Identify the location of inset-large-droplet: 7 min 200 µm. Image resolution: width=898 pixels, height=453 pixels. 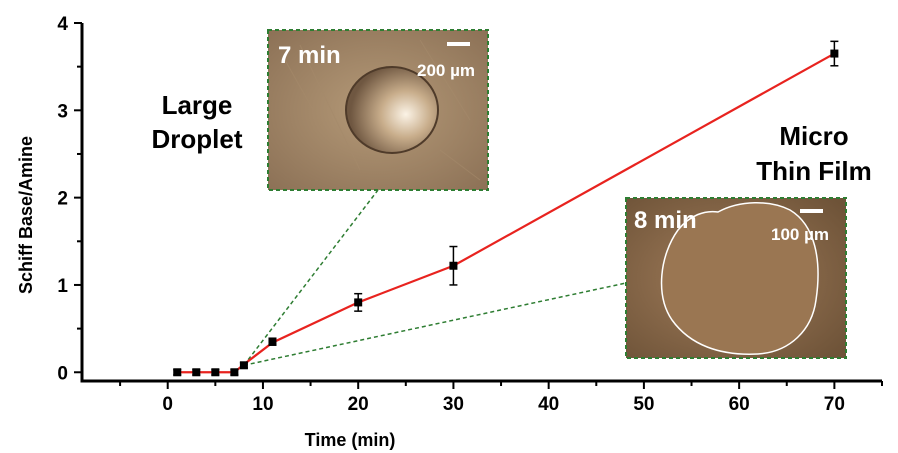
(378, 110).